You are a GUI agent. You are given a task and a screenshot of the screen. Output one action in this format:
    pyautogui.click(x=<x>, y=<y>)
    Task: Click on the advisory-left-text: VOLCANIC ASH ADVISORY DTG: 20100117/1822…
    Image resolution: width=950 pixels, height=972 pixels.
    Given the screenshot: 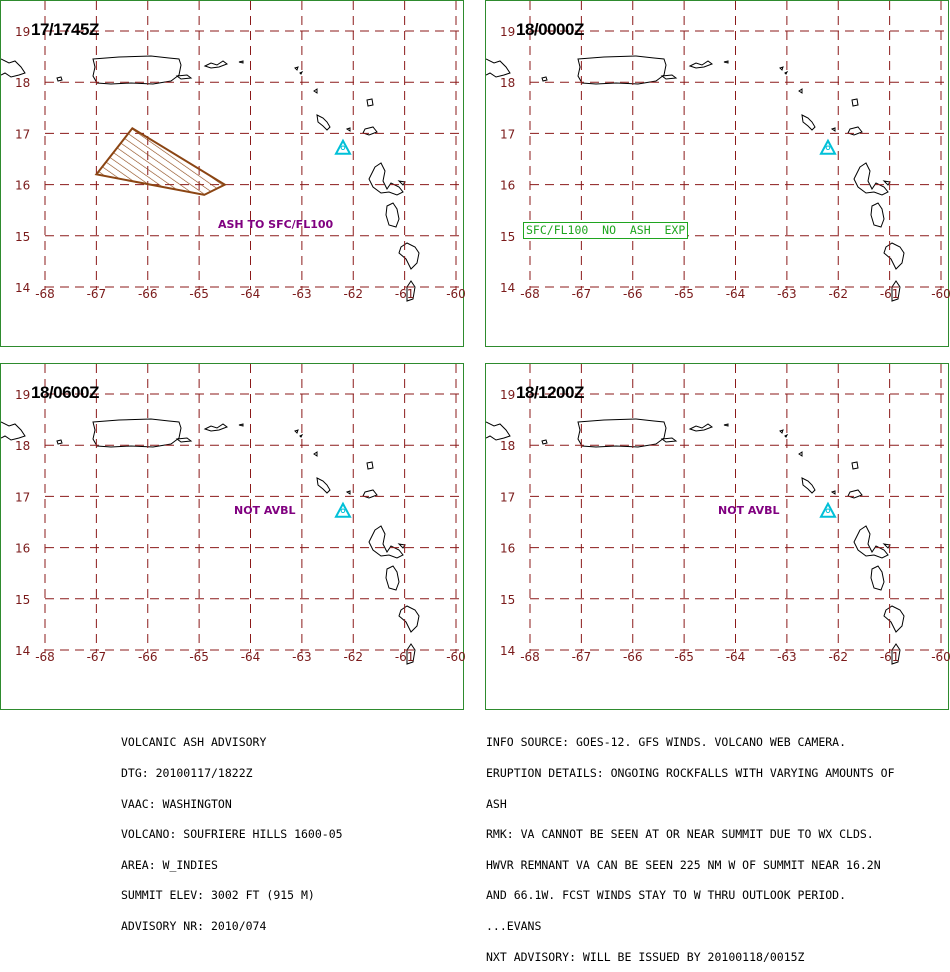 What is the action you would take?
    pyautogui.click(x=232, y=829)
    